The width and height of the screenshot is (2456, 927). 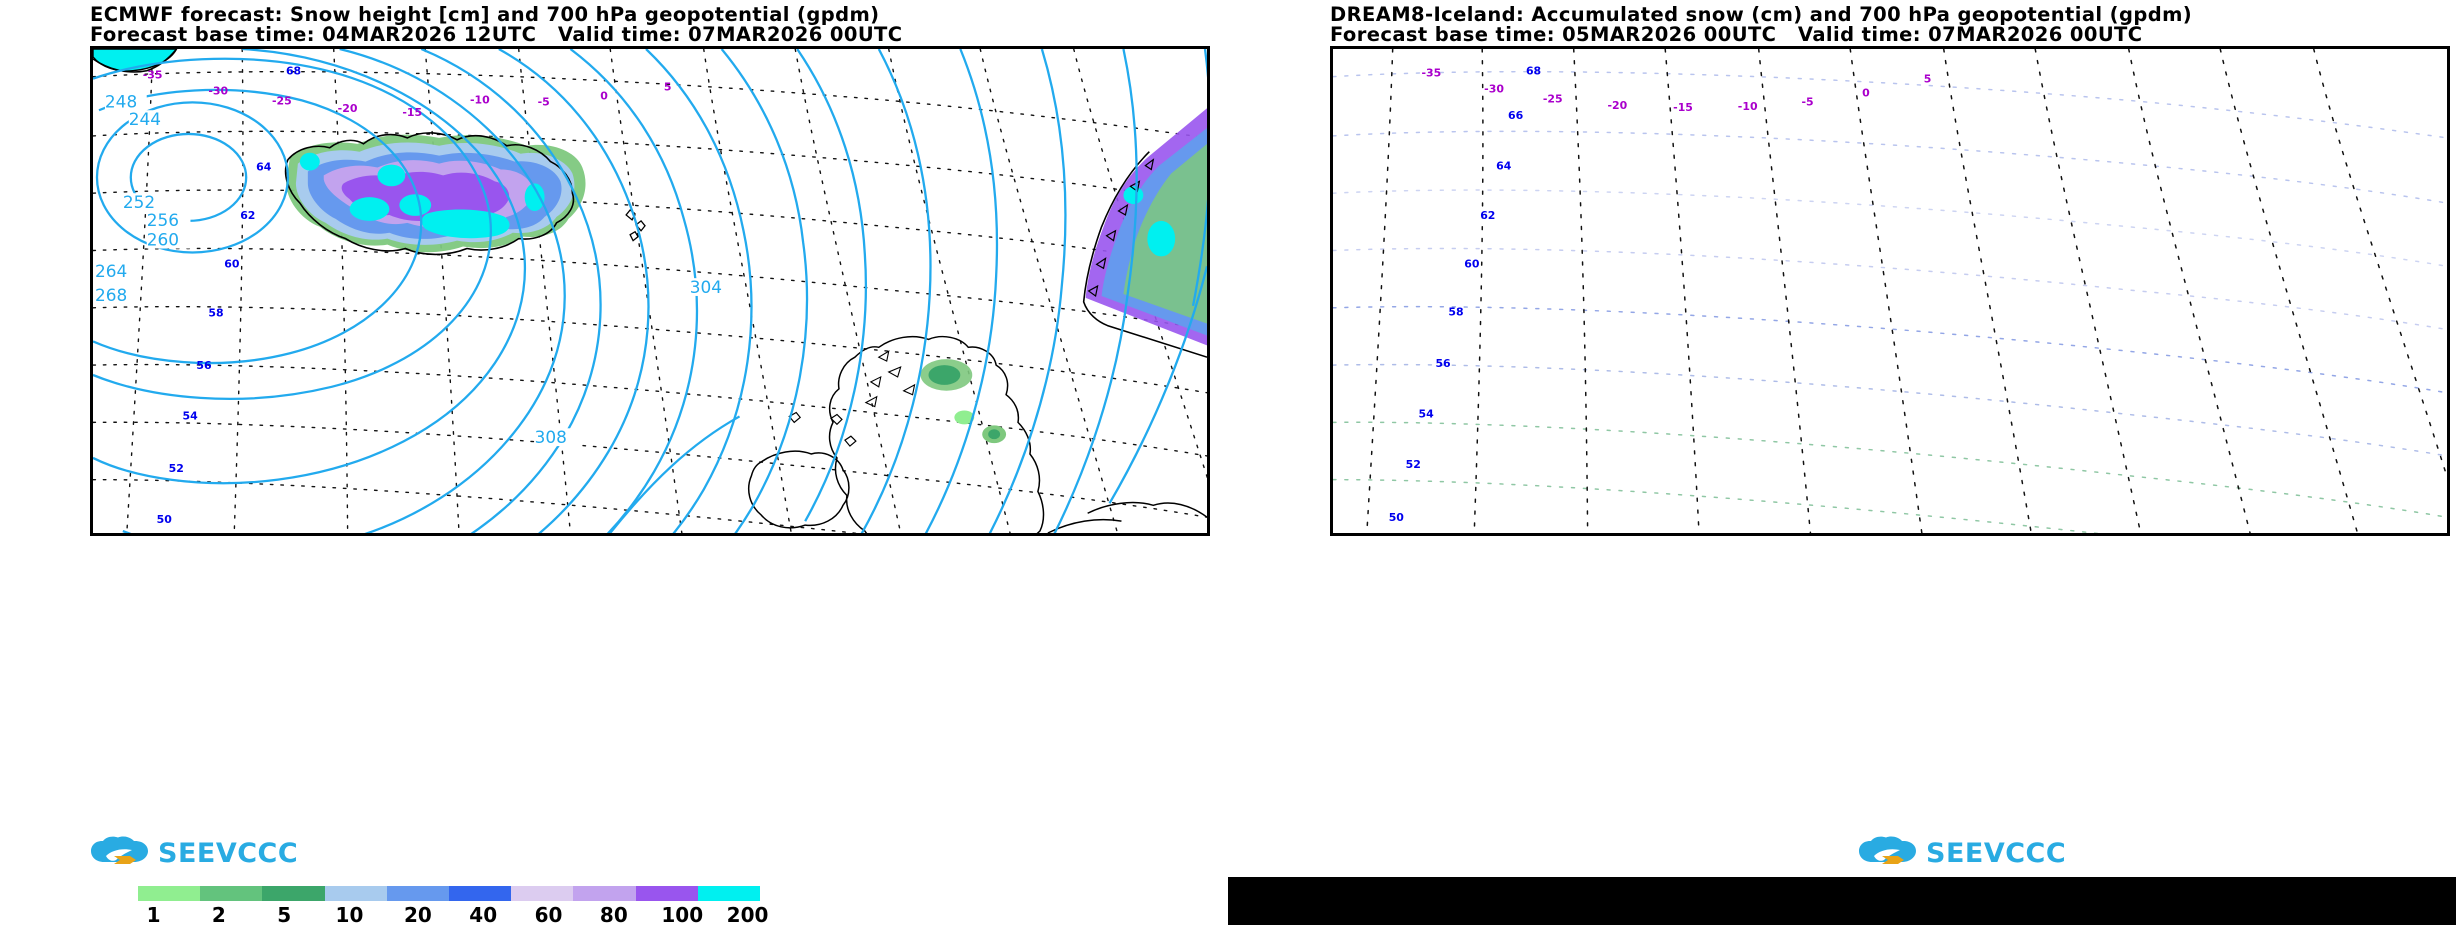 What do you see at coordinates (284, 915) in the screenshot?
I see `colorbar-label: 5` at bounding box center [284, 915].